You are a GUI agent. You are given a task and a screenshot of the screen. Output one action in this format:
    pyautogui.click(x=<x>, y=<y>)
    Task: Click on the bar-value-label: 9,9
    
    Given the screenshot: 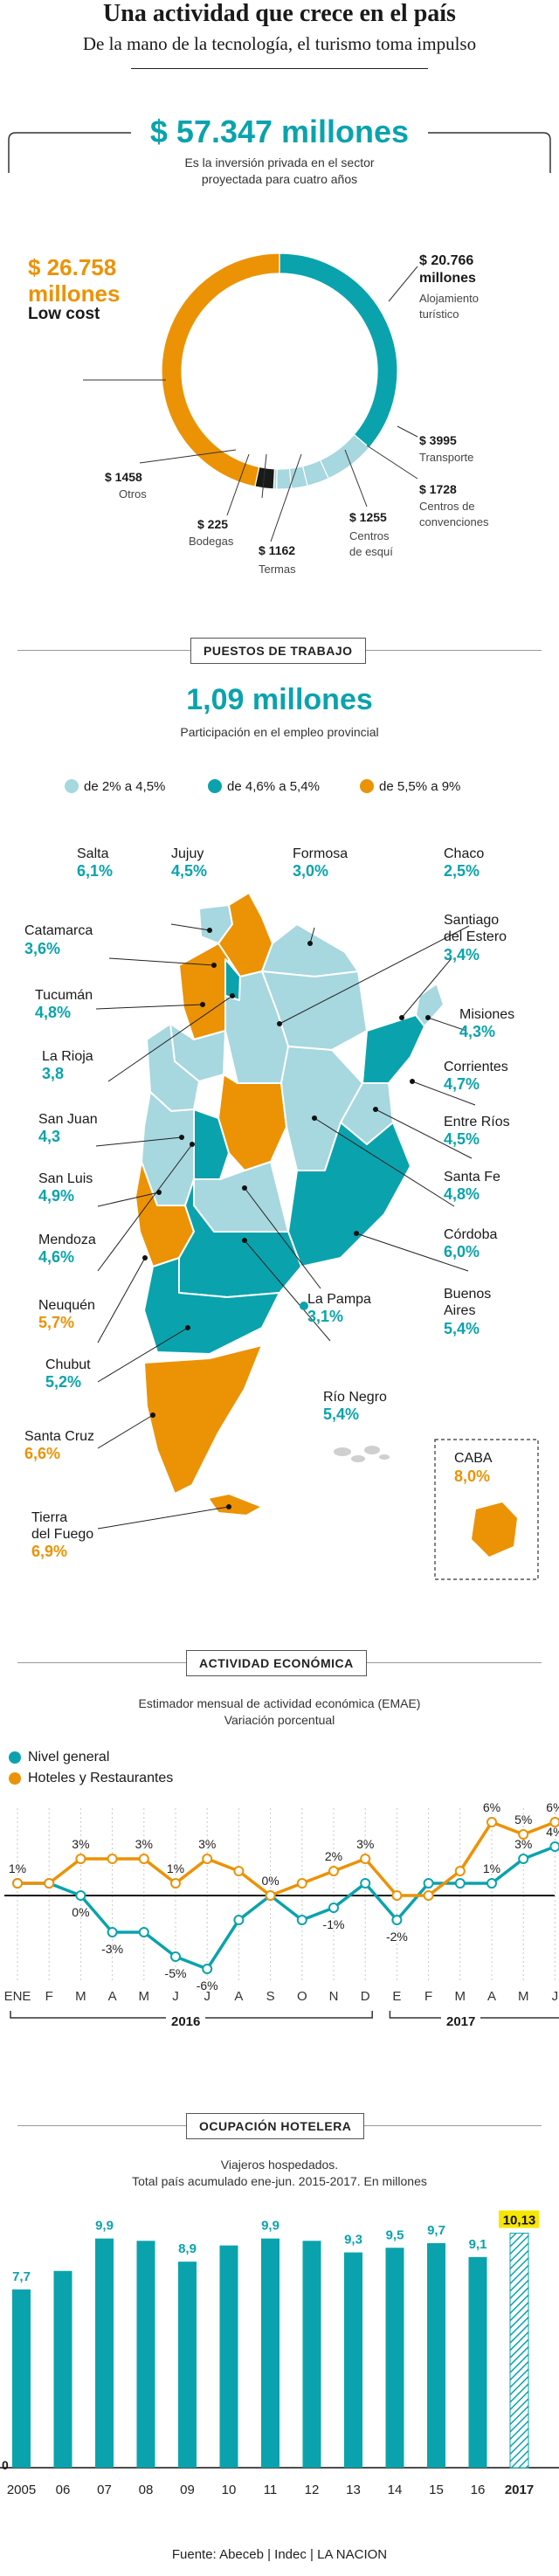 What is the action you would take?
    pyautogui.click(x=104, y=2226)
    